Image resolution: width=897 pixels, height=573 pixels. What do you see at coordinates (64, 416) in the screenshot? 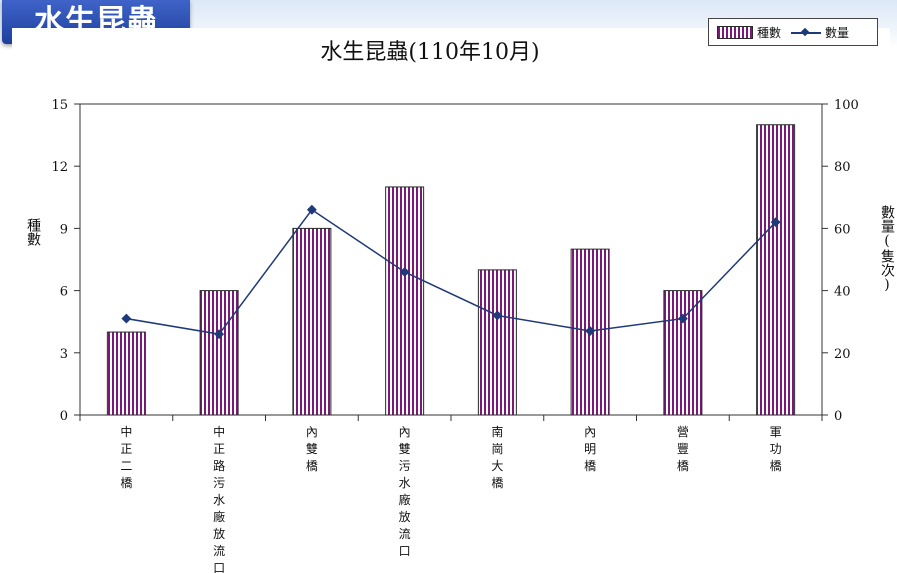
I see `y-left-tick-label: 0` at bounding box center [64, 416].